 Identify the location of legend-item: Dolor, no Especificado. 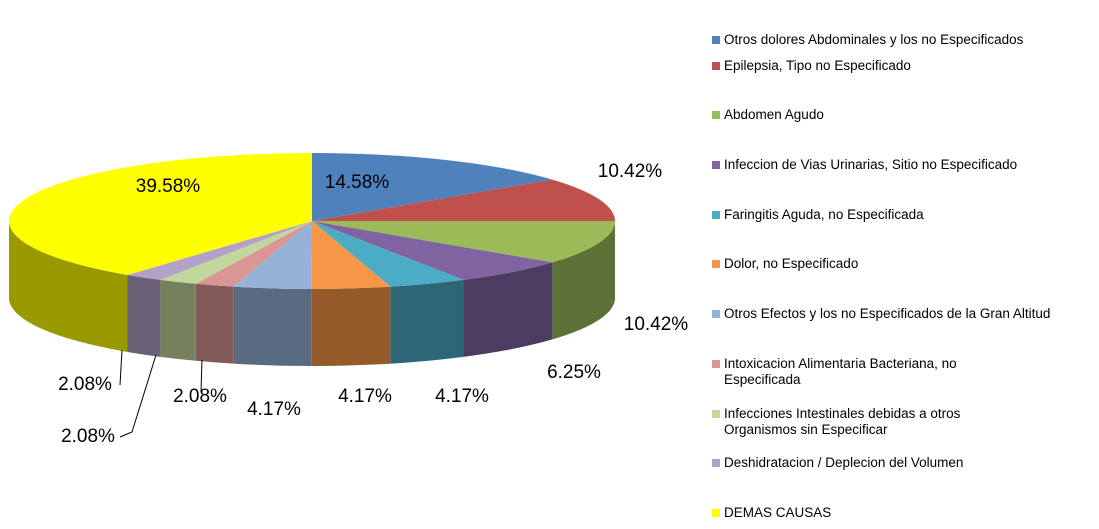
(905, 264).